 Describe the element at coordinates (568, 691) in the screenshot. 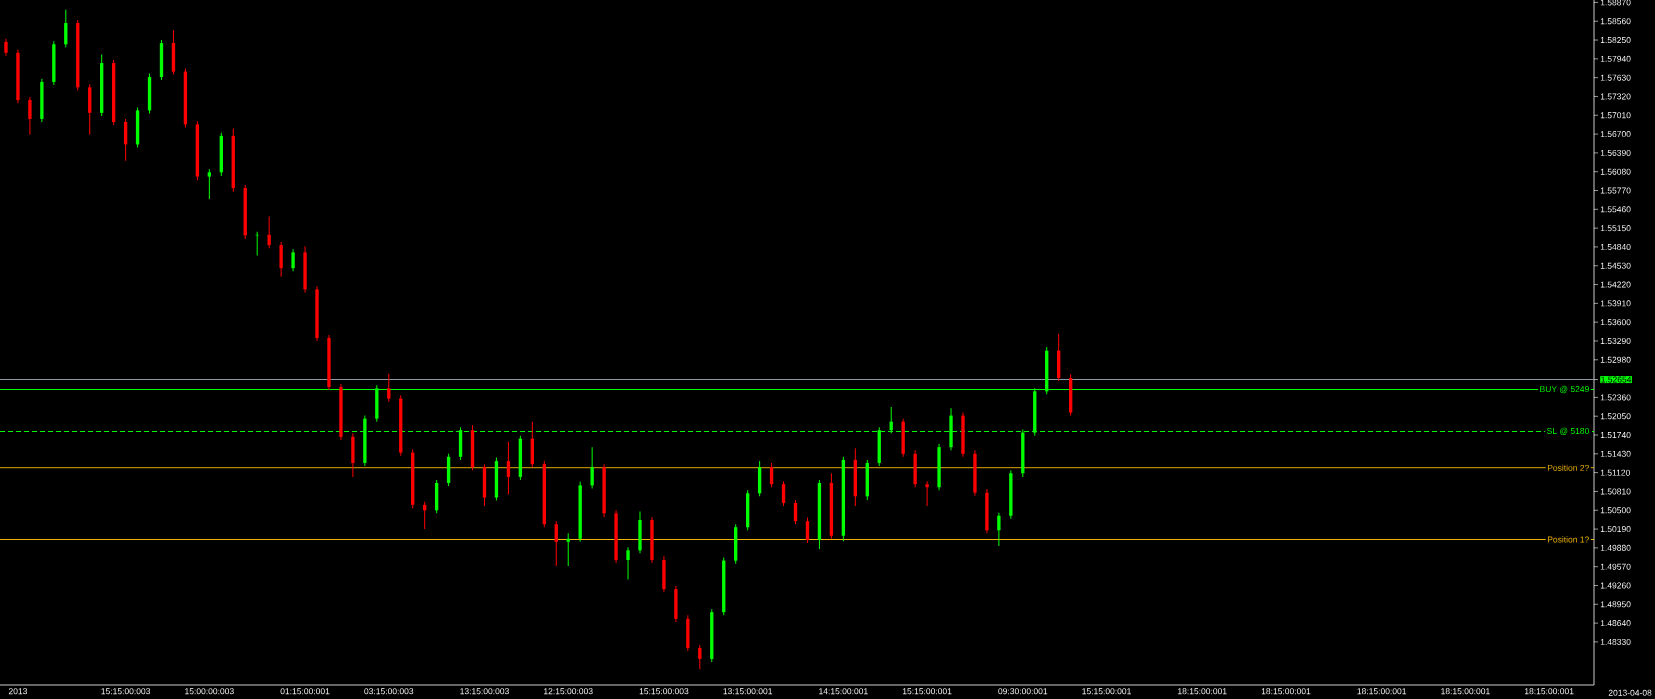

I see `x-tick-label: 12:15:00:003` at that location.